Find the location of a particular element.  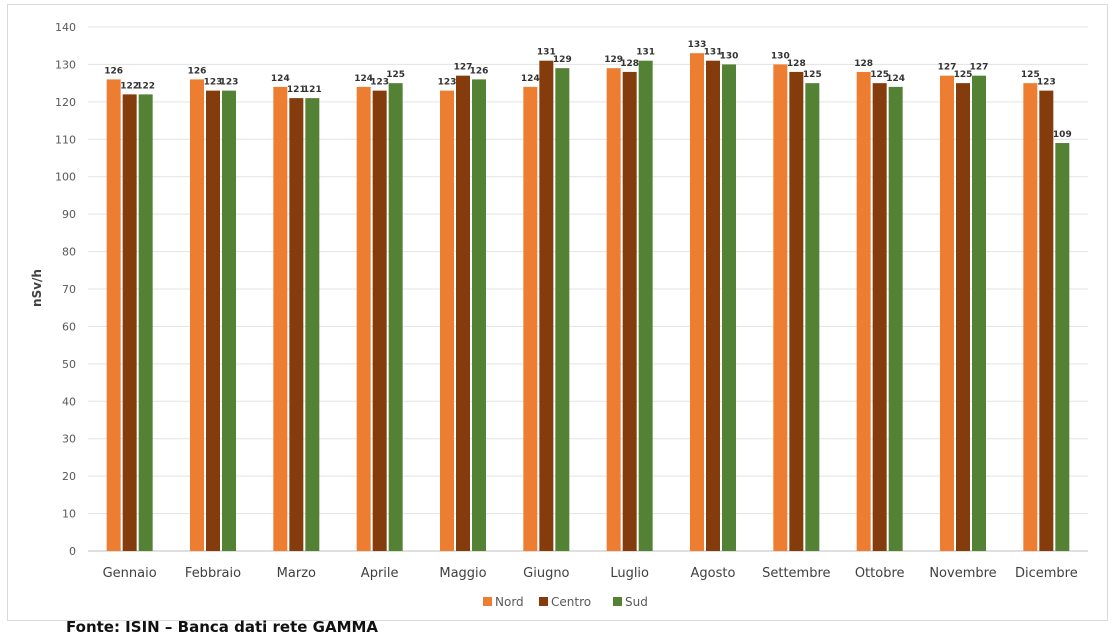

legend-swatch-sud is located at coordinates (617, 601).